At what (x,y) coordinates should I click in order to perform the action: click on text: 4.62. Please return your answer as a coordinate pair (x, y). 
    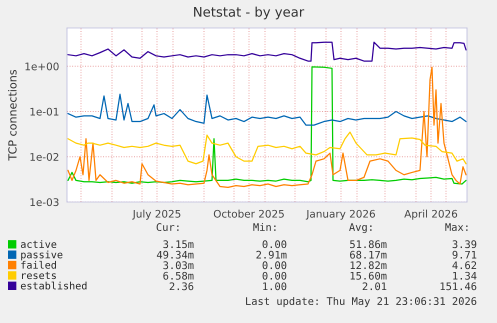
    Looking at the image, I should click on (464, 265).